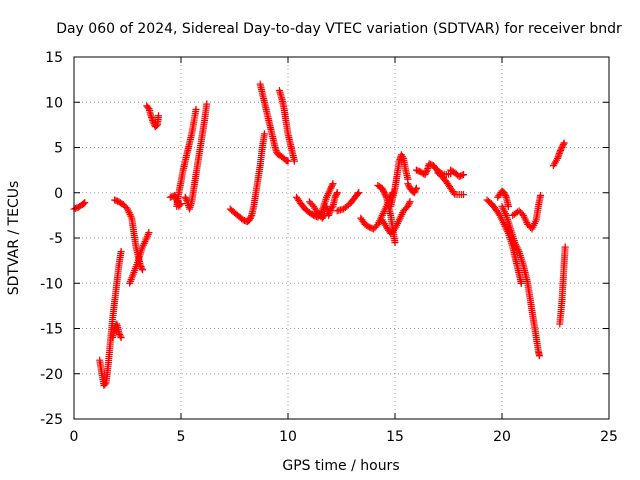  Describe the element at coordinates (54, 58) in the screenshot. I see `y-tick-label: 15` at that location.